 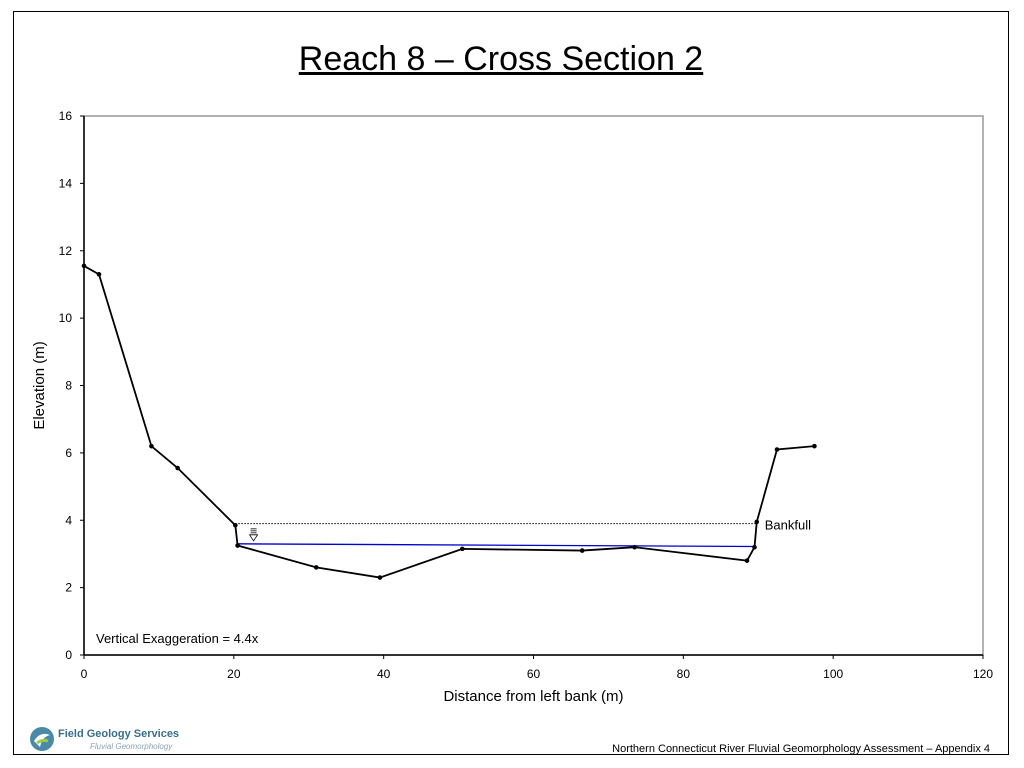 What do you see at coordinates (788, 525) in the screenshot?
I see `bankfull-label: Bankfull` at bounding box center [788, 525].